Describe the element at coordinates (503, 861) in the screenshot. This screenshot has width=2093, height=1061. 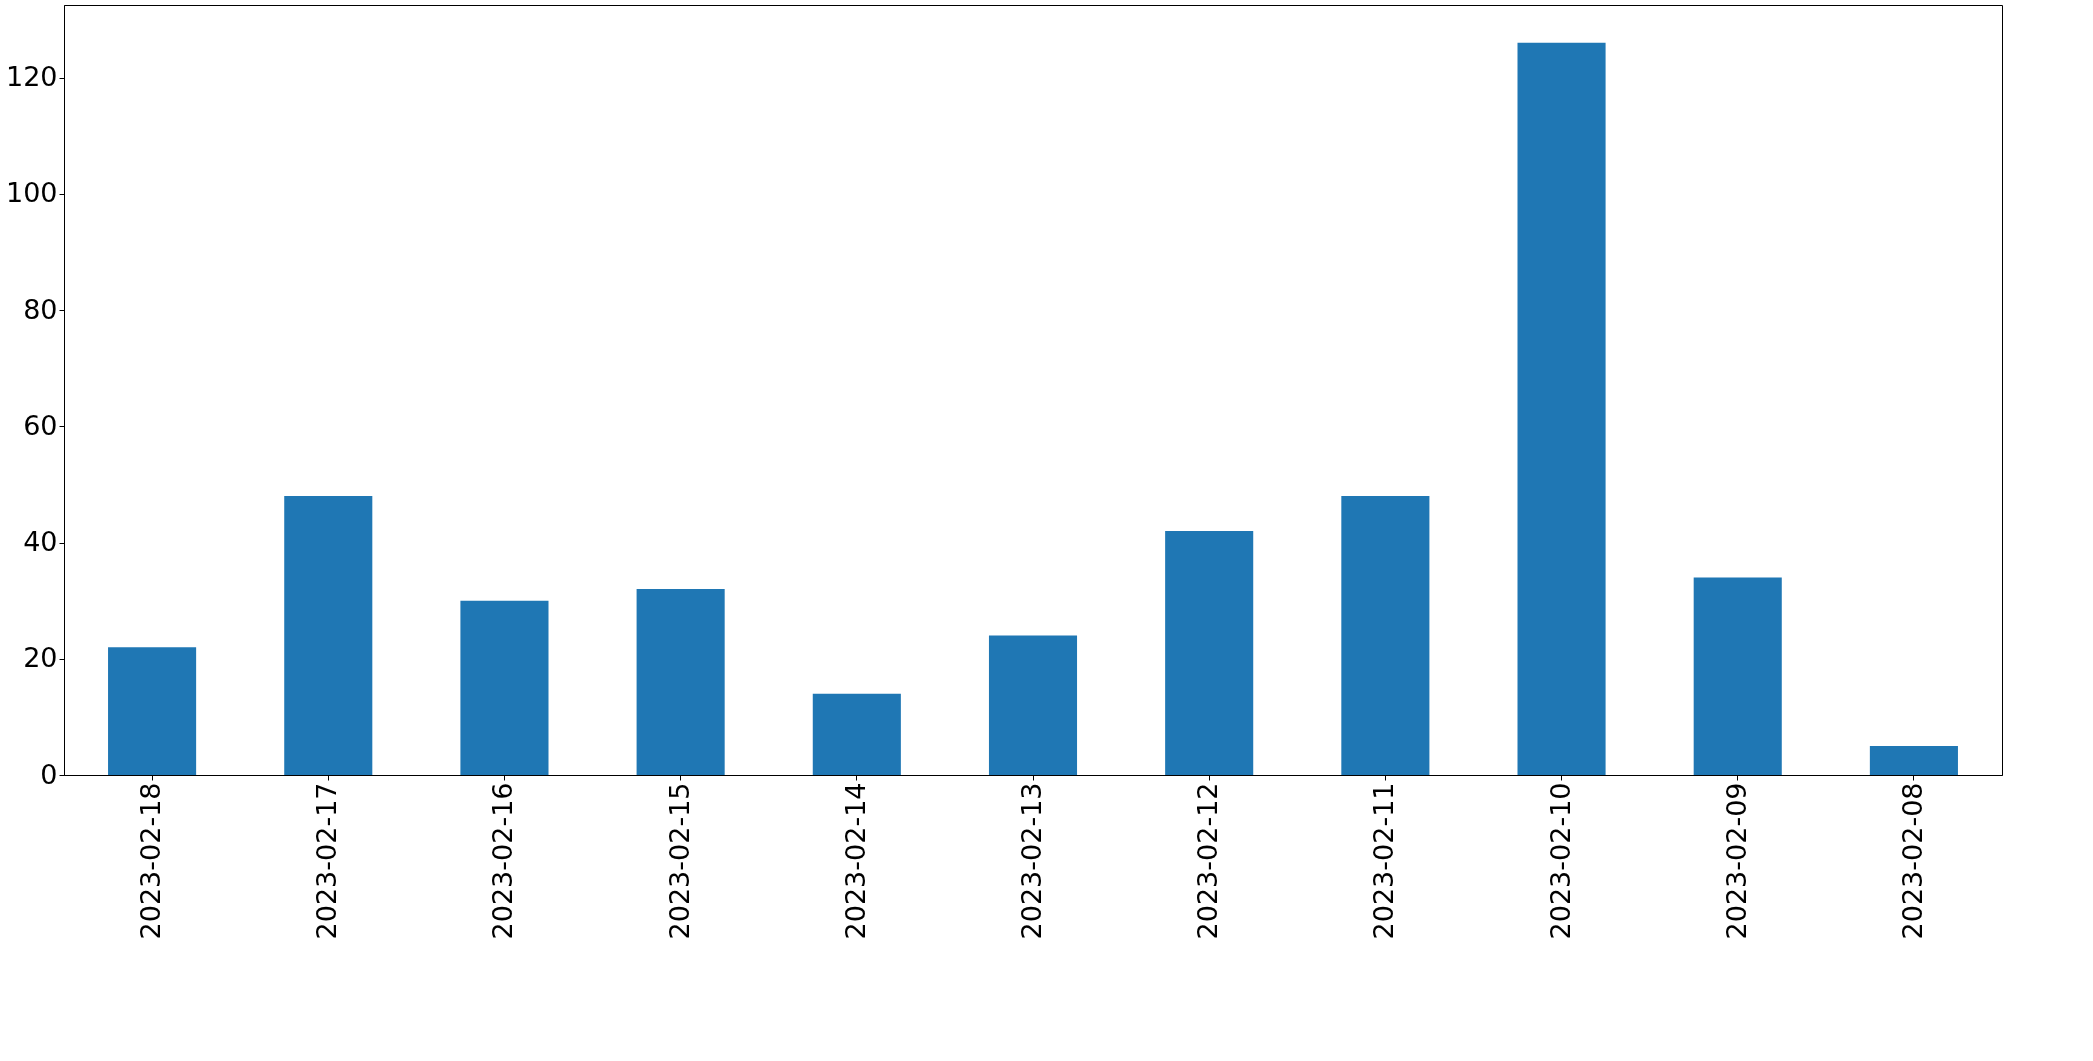
I see `x-tick-label: 2023-02-16` at that location.